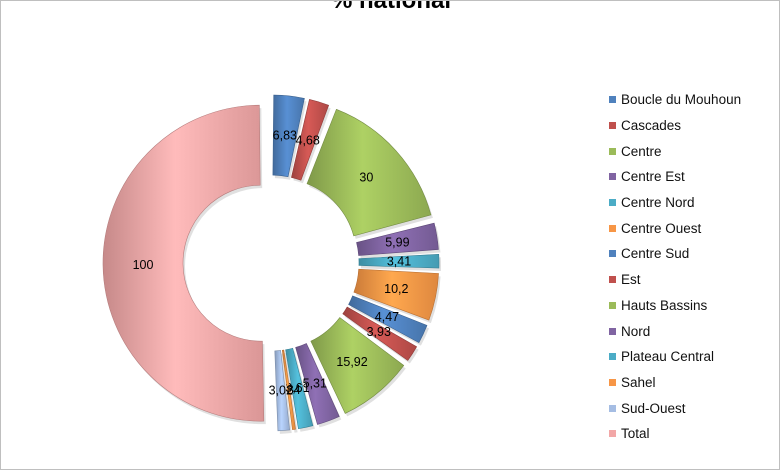 The height and width of the screenshot is (470, 780). What do you see at coordinates (351, 362) in the screenshot?
I see `data-label-hauts-bassins: 15,92` at bounding box center [351, 362].